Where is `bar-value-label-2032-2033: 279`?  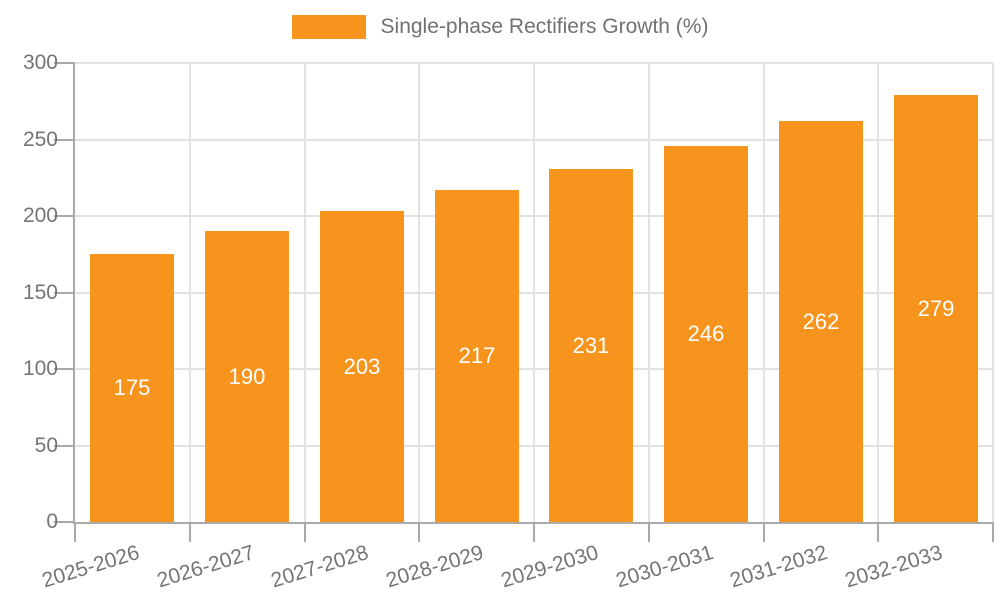 bar-value-label-2032-2033: 279 is located at coordinates (936, 308).